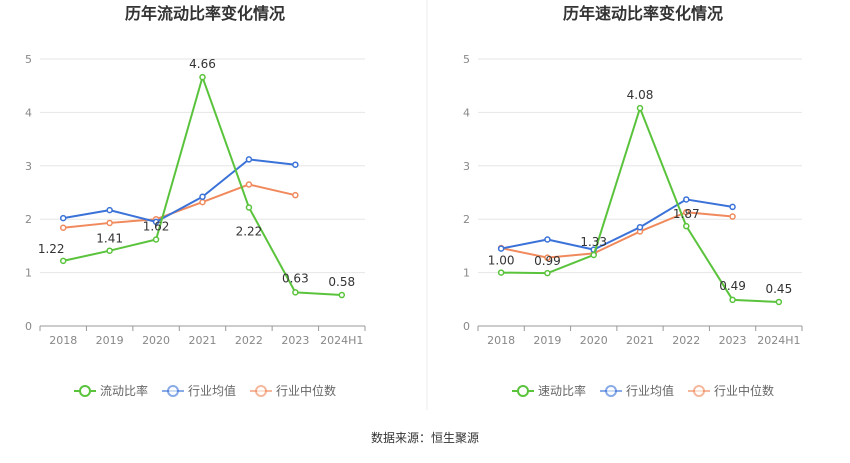 The height and width of the screenshot is (463, 850). I want to click on data-label: 1.87, so click(686, 214).